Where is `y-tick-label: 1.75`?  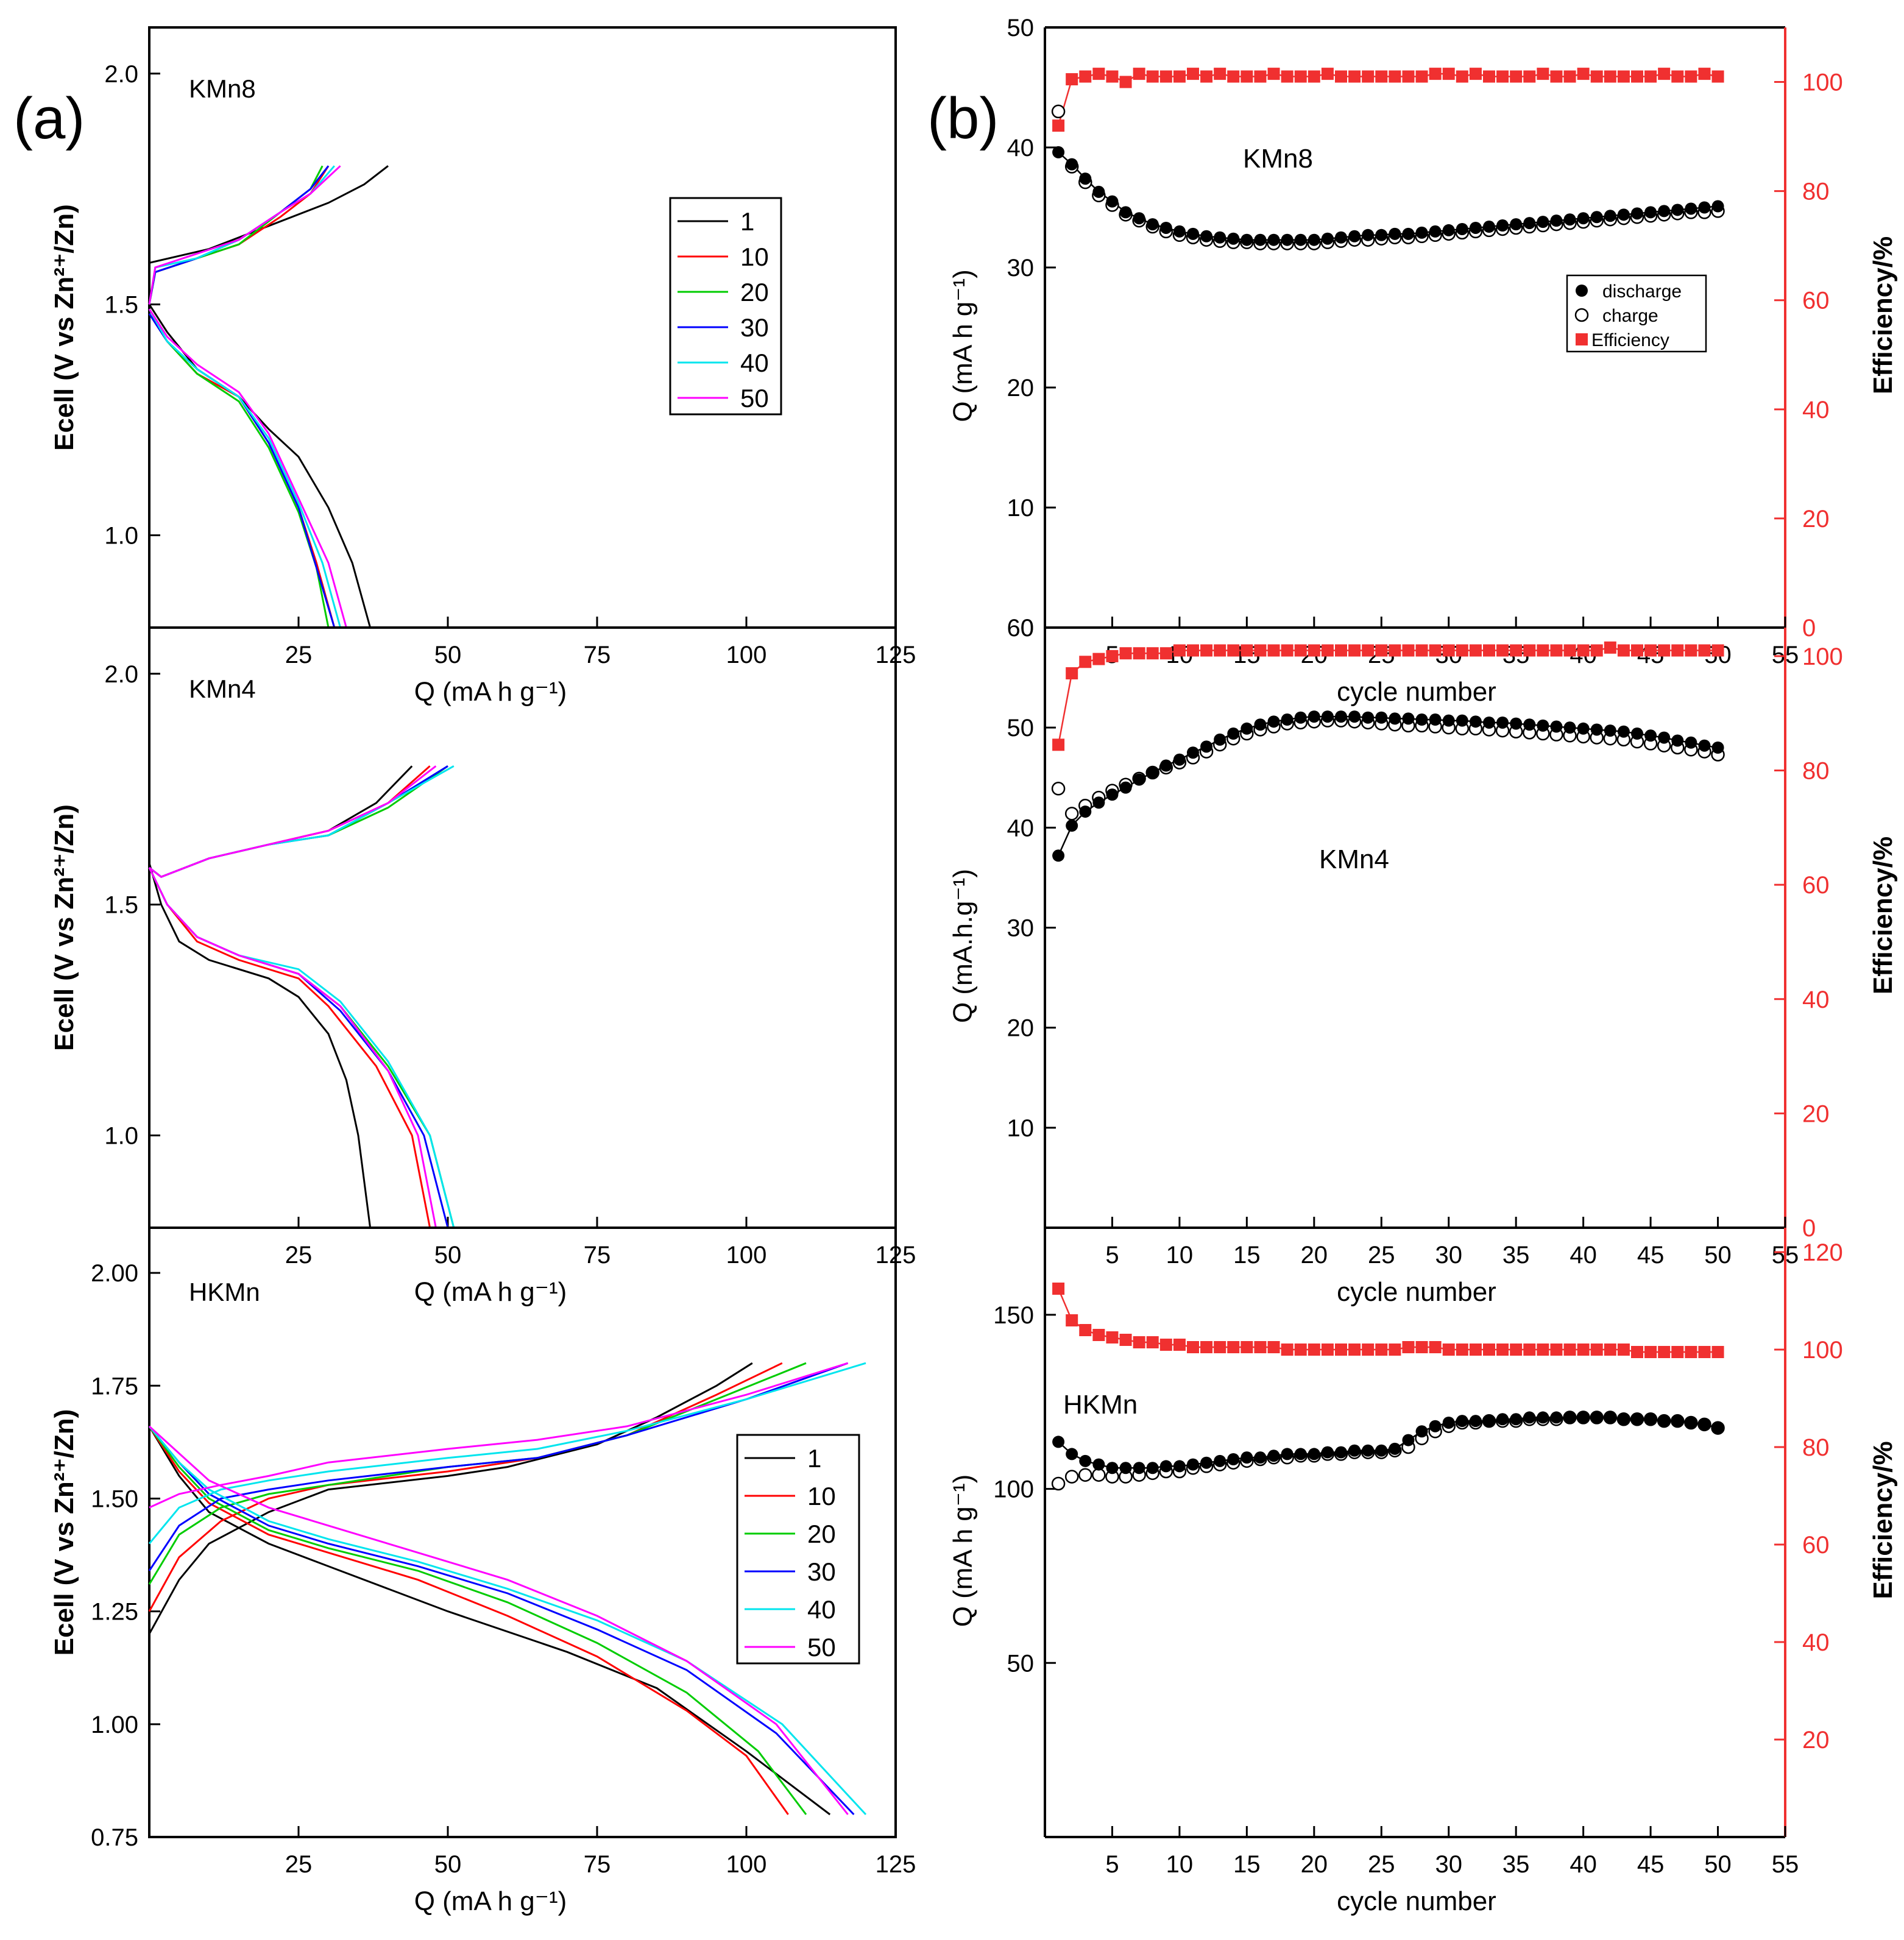
y-tick-label: 1.75 is located at coordinates (114, 1386).